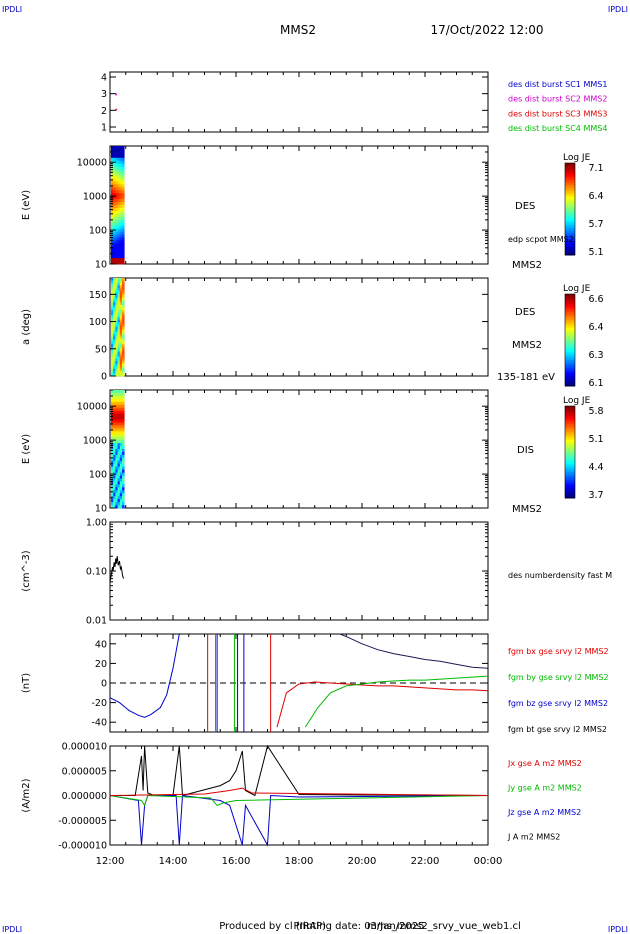  What do you see at coordinates (595, 327) in the screenshot?
I see `colorbar-tick-label: 6.4` at bounding box center [595, 327].